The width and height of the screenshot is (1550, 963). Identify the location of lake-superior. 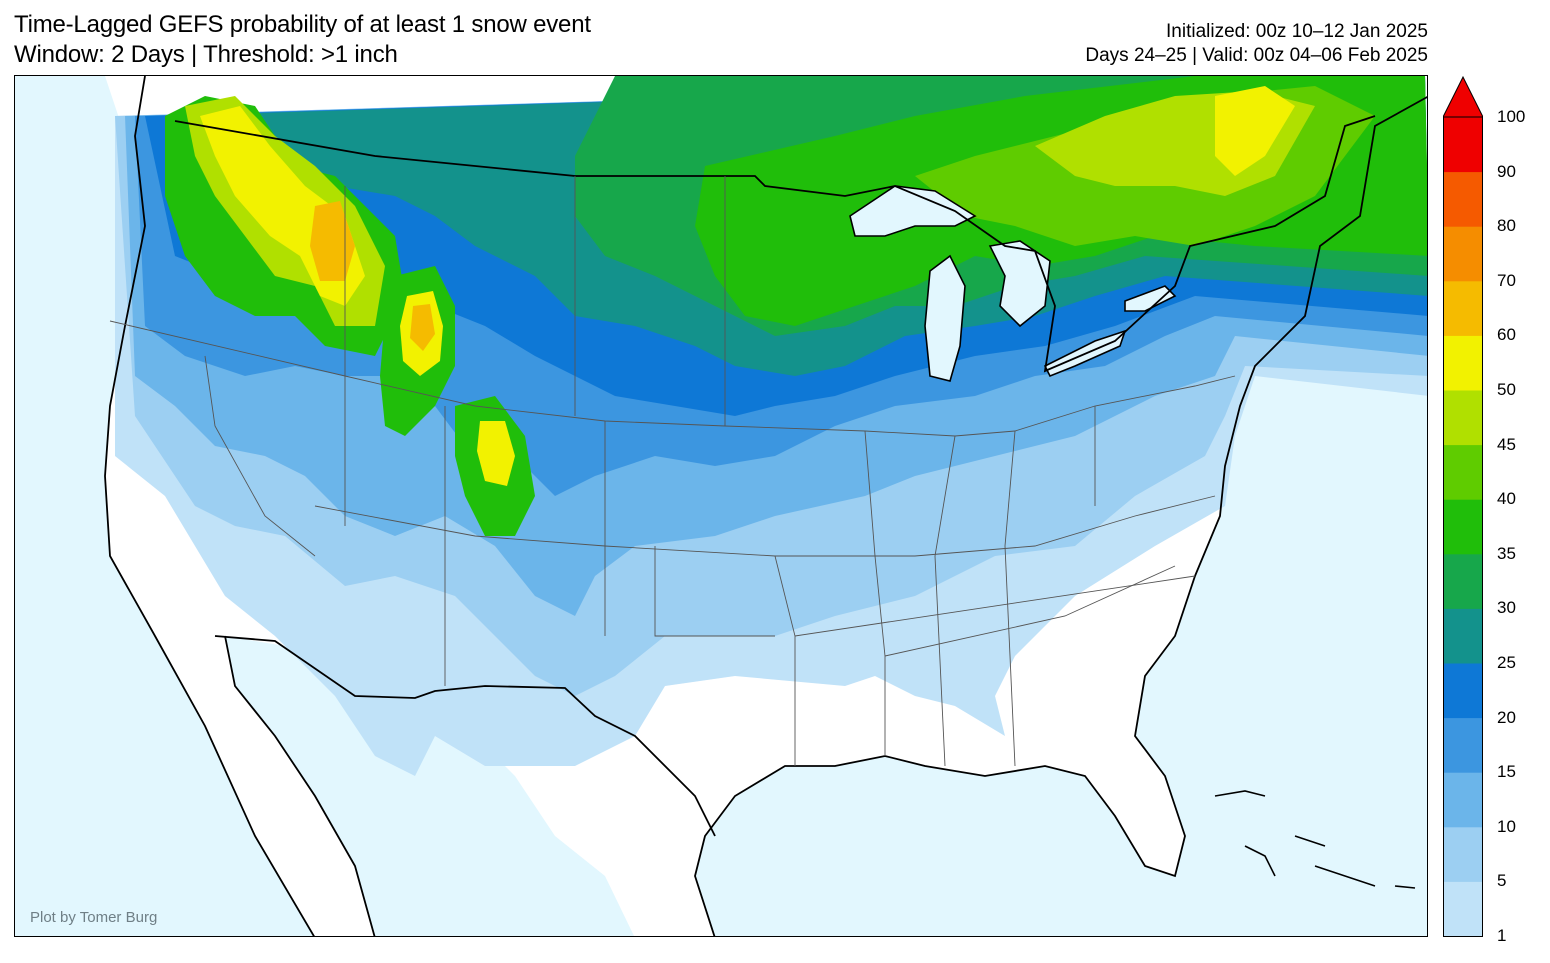
(913, 211).